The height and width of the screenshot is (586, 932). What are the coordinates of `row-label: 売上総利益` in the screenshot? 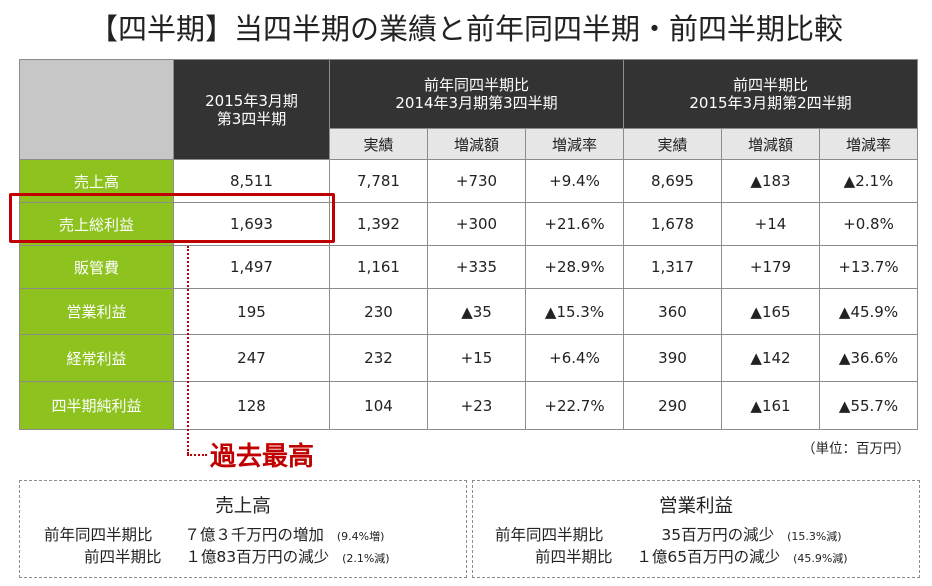 It's located at (96, 224).